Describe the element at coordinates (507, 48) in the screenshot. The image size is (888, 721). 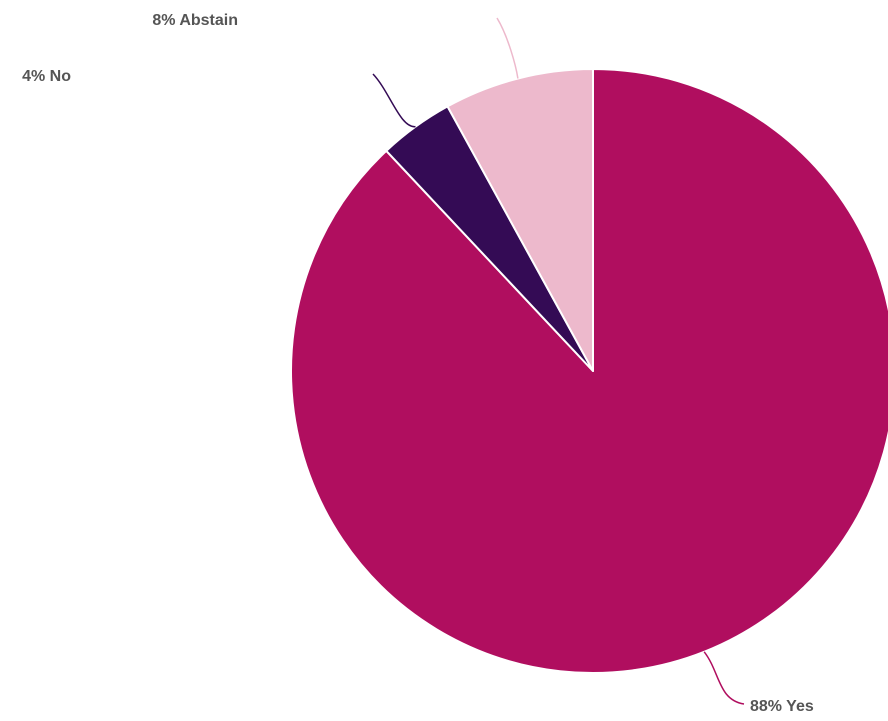
I see `leader-line-abstain` at that location.